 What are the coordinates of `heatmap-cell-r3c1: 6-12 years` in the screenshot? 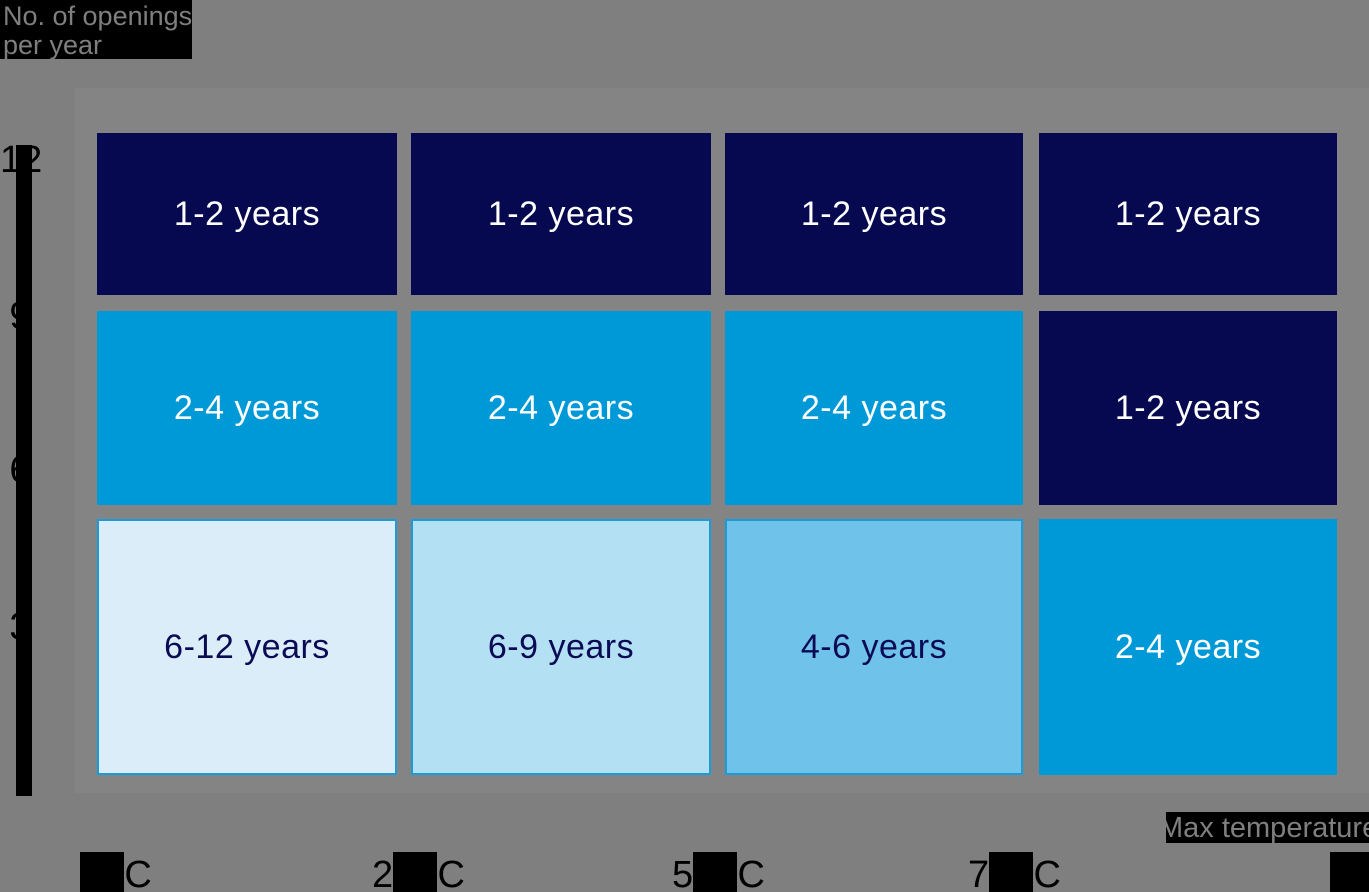 It's located at (247, 647).